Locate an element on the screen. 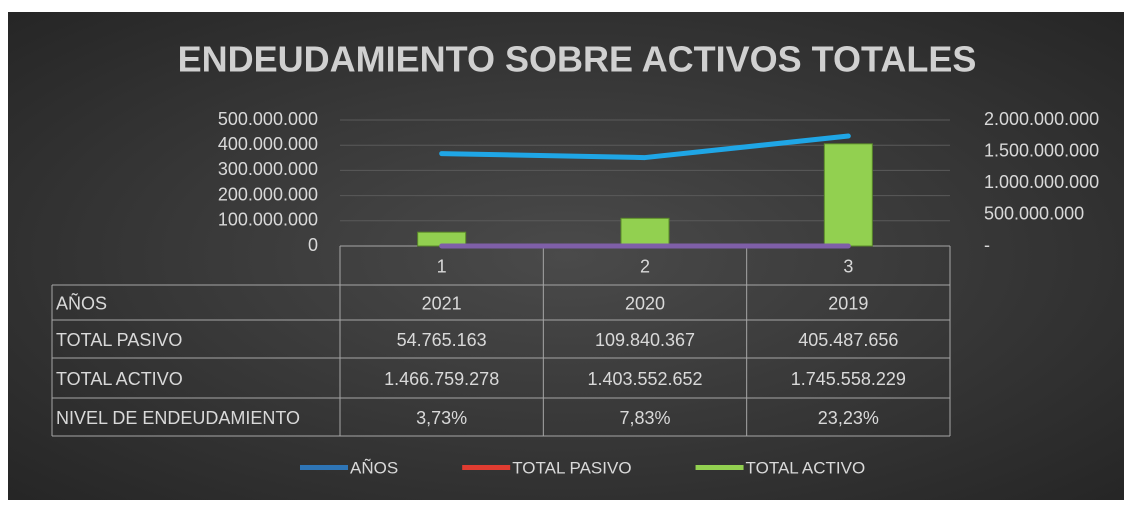 Image resolution: width=1132 pixels, height=507 pixels. y-tick-label: 0 is located at coordinates (313, 245).